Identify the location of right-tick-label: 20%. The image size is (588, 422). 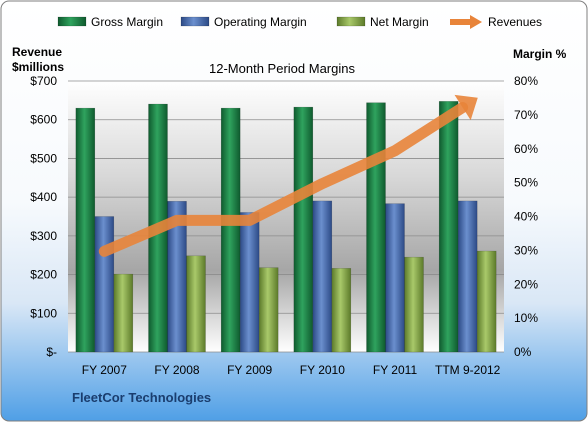
(526, 284).